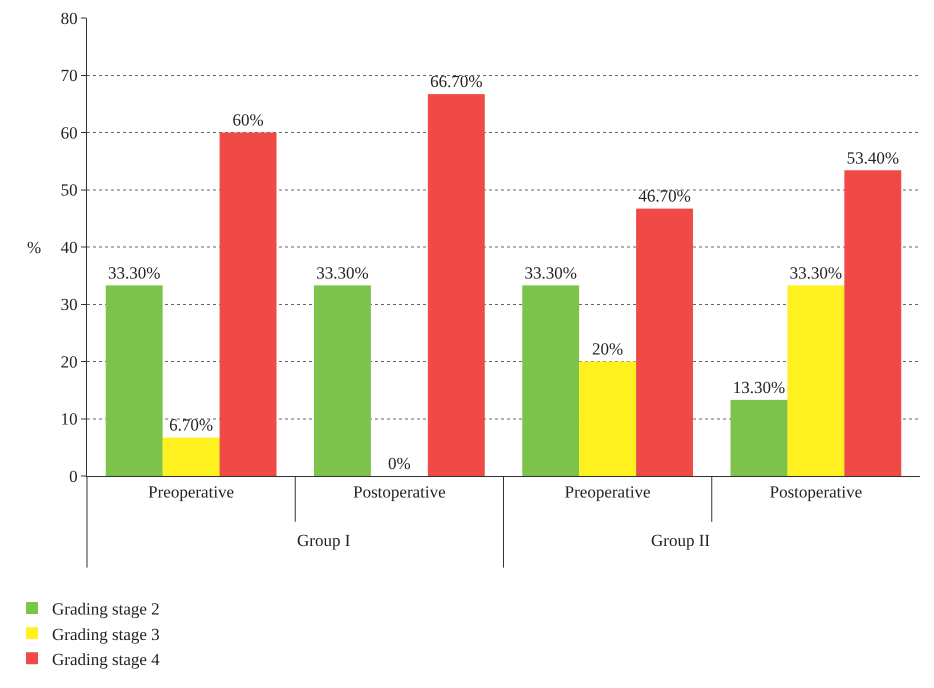 This screenshot has width=934, height=688. I want to click on legend-label: Grading stage 2, so click(106, 609).